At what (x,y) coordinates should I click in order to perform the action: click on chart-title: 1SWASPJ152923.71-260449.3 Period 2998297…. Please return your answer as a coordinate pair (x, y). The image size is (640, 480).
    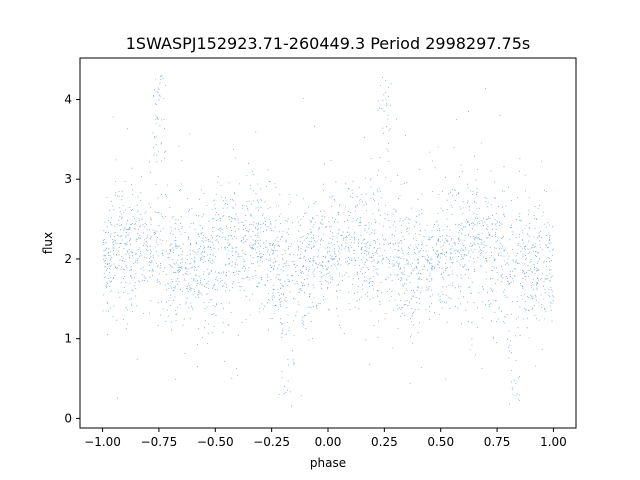
    Looking at the image, I should click on (328, 43).